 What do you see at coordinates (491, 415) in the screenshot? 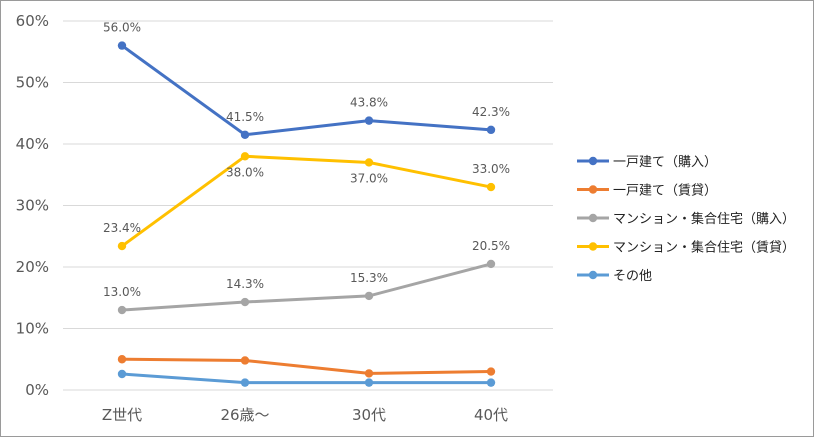
I see `x-tick-label: 40代` at bounding box center [491, 415].